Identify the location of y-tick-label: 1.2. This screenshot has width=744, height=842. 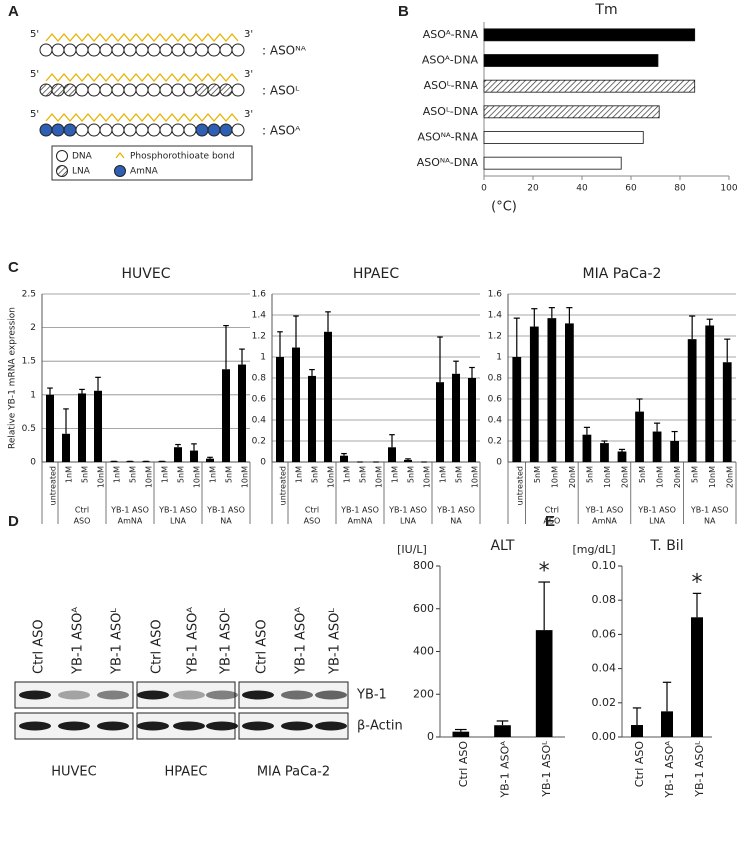
(495, 337).